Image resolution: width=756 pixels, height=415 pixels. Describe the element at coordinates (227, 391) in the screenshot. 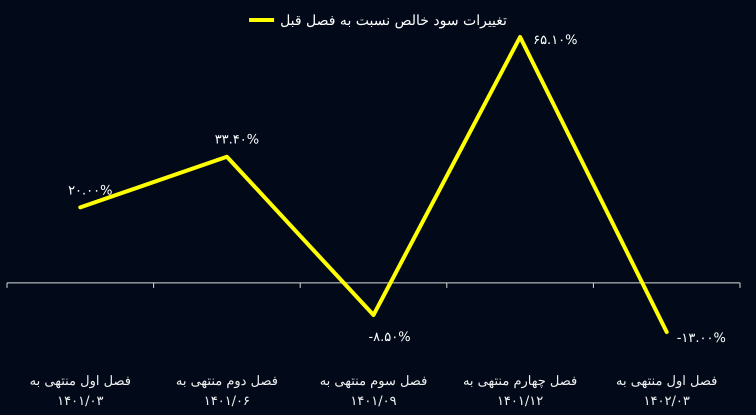

I see `x-tick-label: فصل دوم منتهی به ۱۴۰۱/۰۶` at that location.